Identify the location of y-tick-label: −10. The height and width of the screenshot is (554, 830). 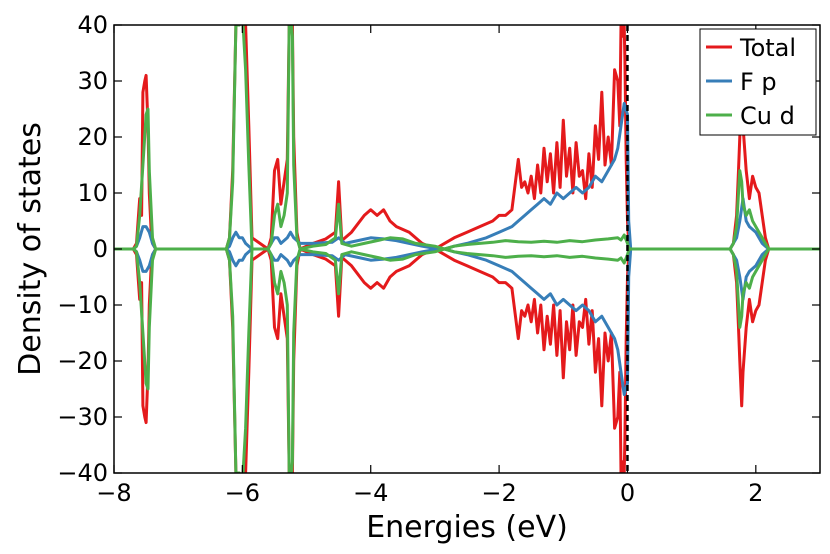
(82, 305).